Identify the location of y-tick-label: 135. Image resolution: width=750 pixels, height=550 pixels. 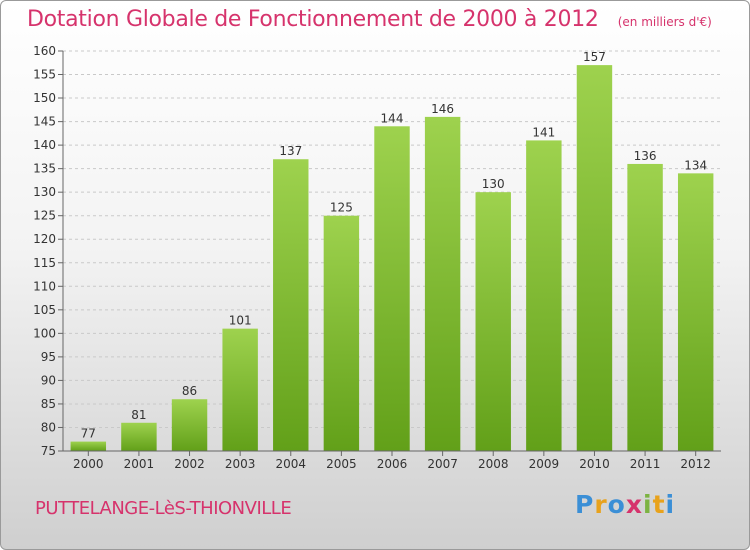
(44, 169).